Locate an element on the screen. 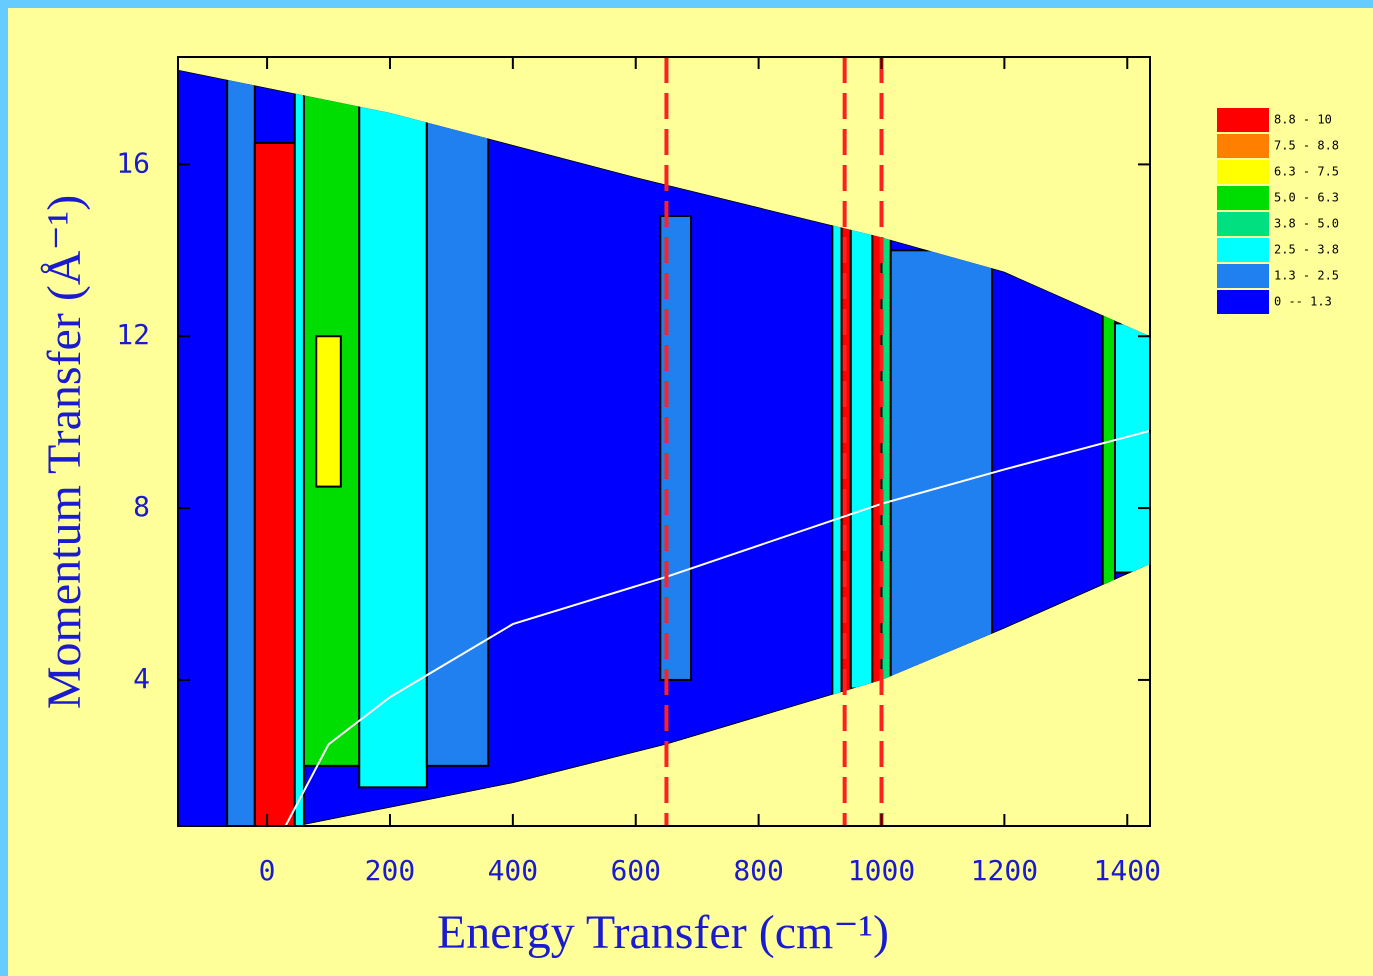  y-axis-label: Momentum Transfer (Å⁻¹) is located at coordinates (64, 452).